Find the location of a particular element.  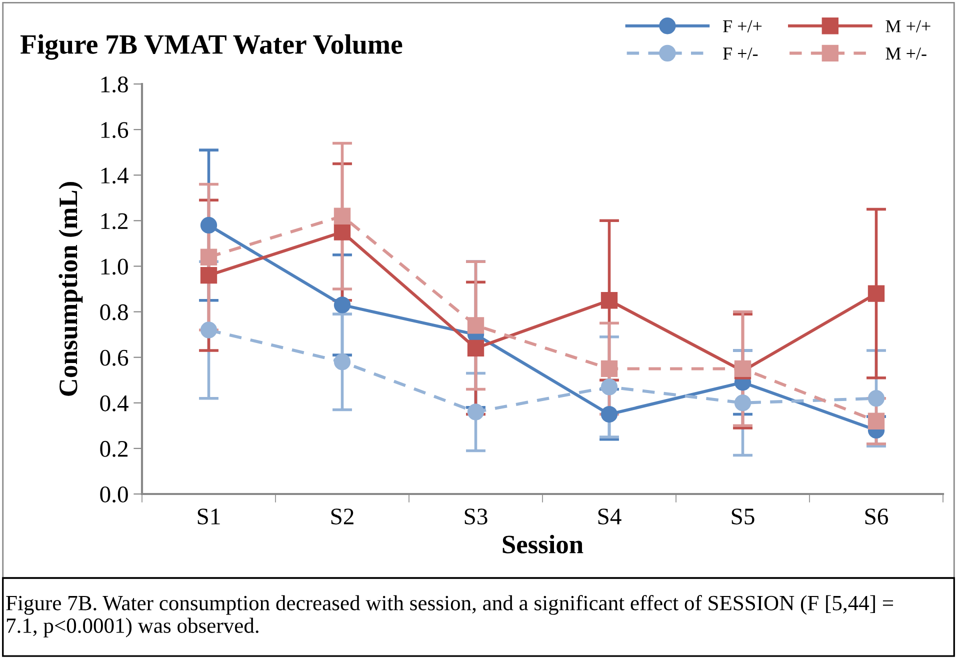

x-tick-label: S6 is located at coordinates (876, 516).